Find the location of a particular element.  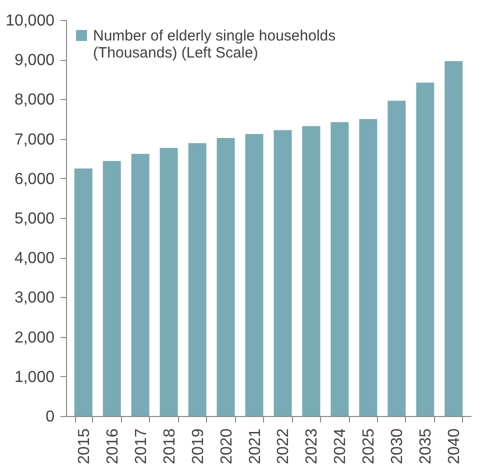

y-tick-label: 6,000 is located at coordinates (34, 179).